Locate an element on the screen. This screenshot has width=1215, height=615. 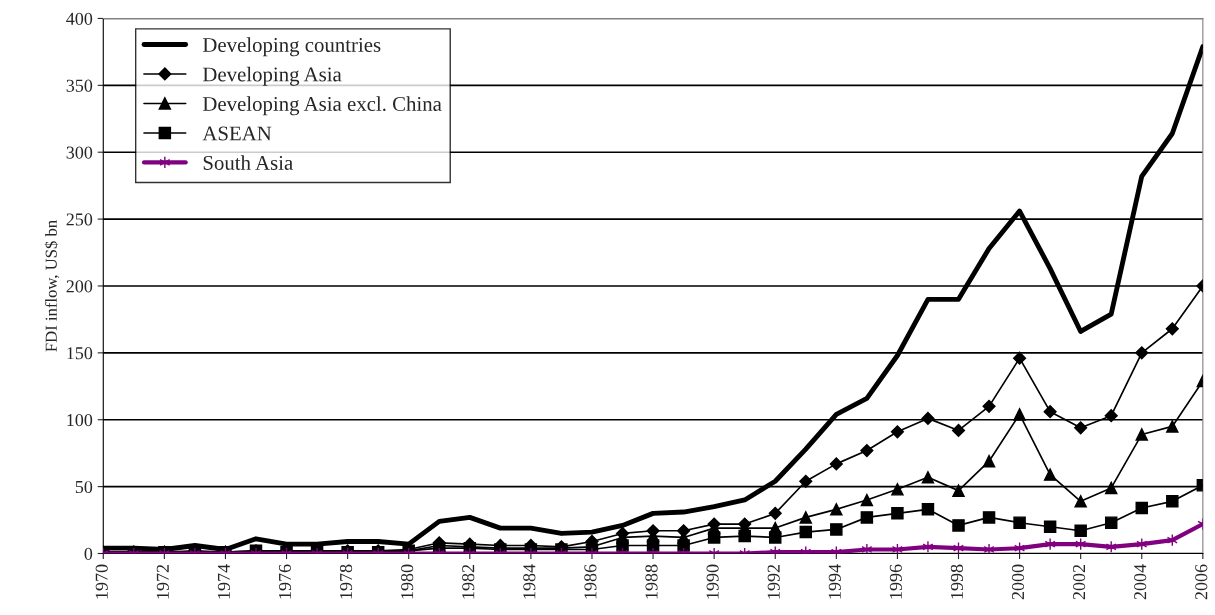
x-tick-label: 2004 is located at coordinates (1140, 582).